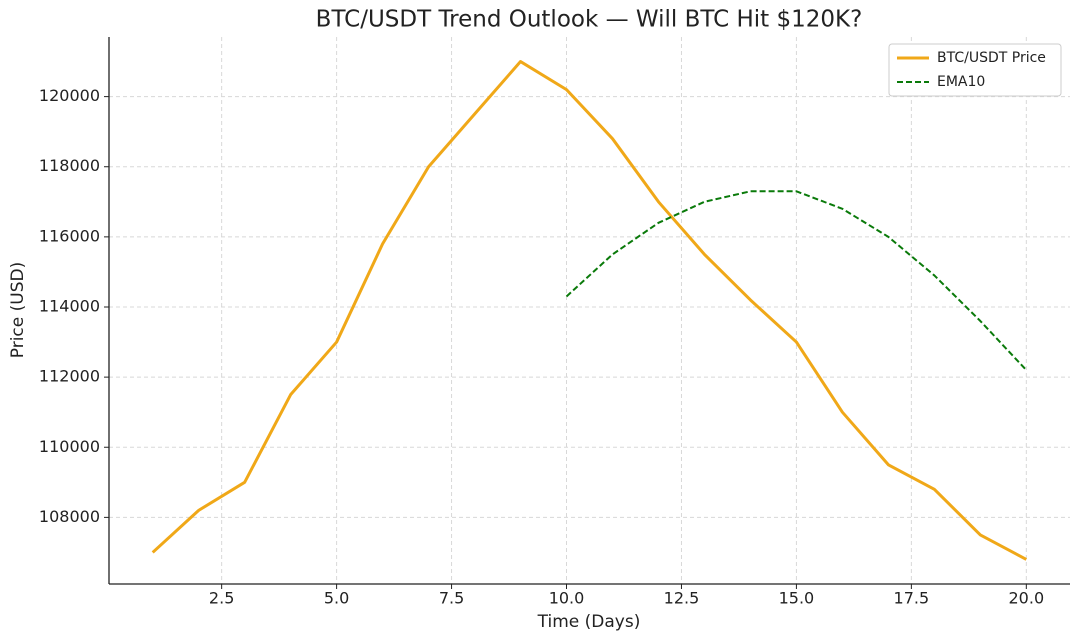 The width and height of the screenshot is (1079, 638). Describe the element at coordinates (589, 622) in the screenshot. I see `x-axis-label: Time (Days)` at that location.